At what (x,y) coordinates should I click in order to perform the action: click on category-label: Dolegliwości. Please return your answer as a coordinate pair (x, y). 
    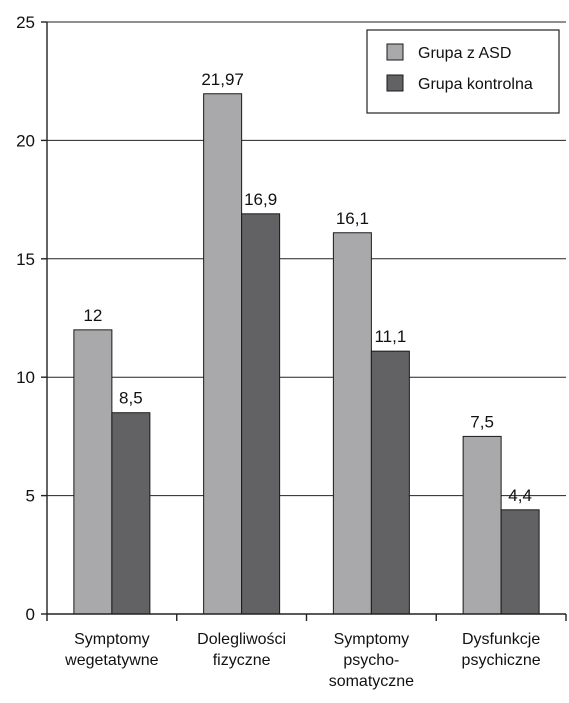
    Looking at the image, I should click on (241, 639).